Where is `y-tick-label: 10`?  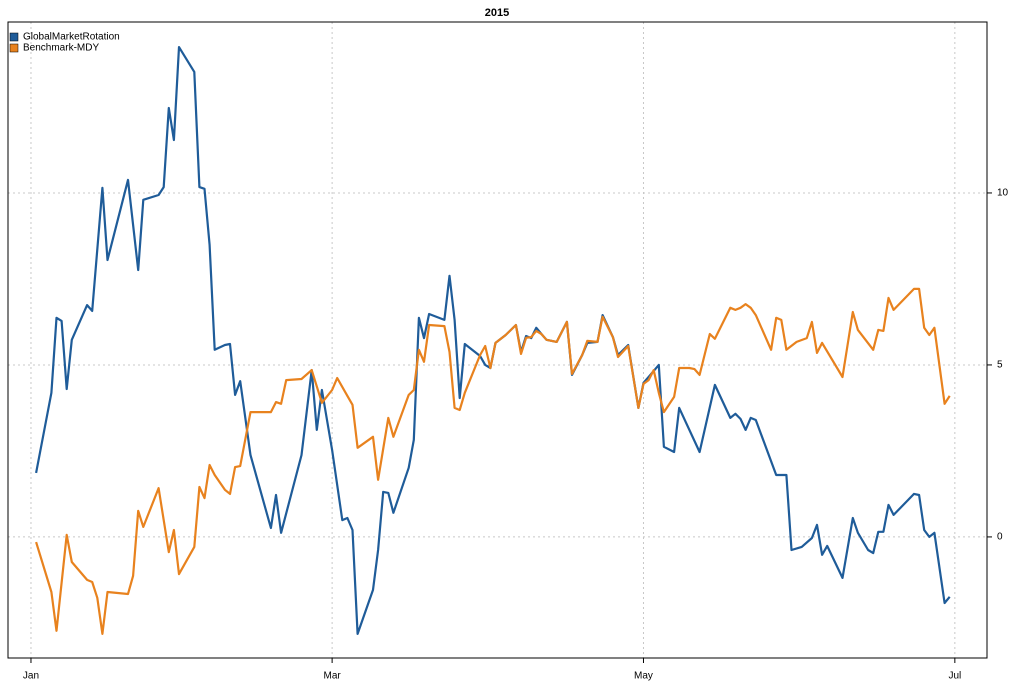
y-tick-label: 10 is located at coordinates (1003, 193).